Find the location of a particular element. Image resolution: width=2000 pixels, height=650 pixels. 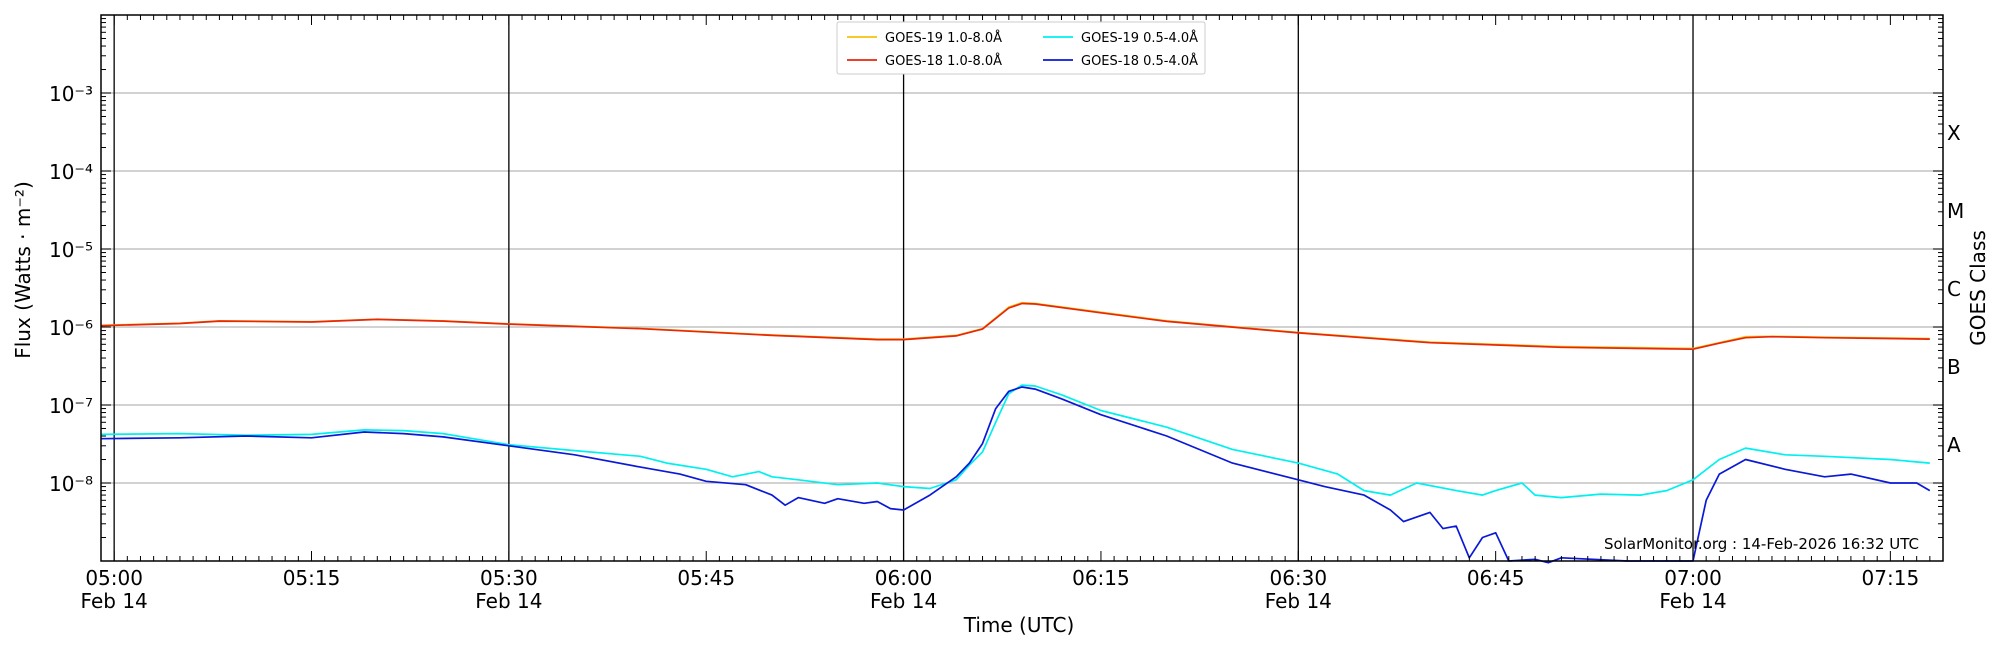

x-tick-label: 05:30 is located at coordinates (509, 578).